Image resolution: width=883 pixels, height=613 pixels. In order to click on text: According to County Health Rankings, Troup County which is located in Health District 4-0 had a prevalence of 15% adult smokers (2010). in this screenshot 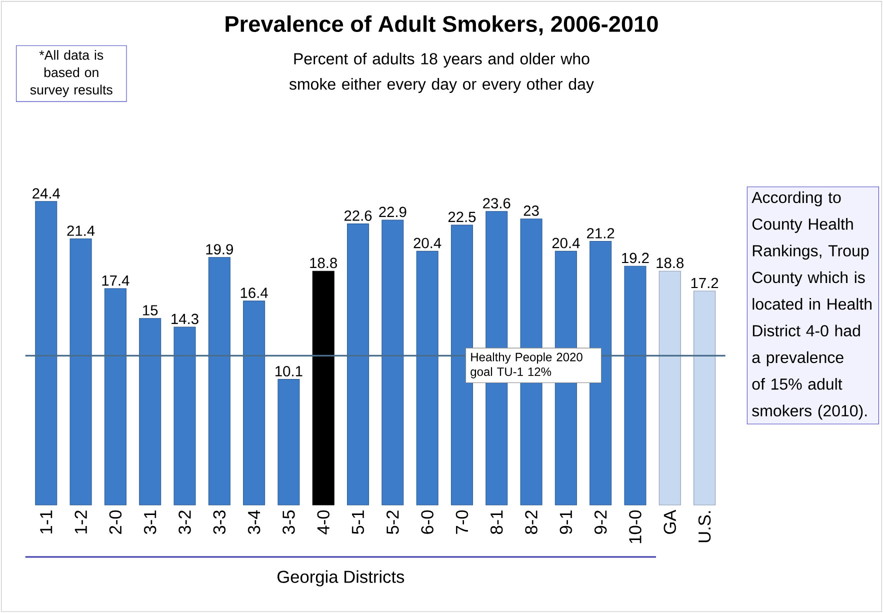, I will do `click(812, 305)`.